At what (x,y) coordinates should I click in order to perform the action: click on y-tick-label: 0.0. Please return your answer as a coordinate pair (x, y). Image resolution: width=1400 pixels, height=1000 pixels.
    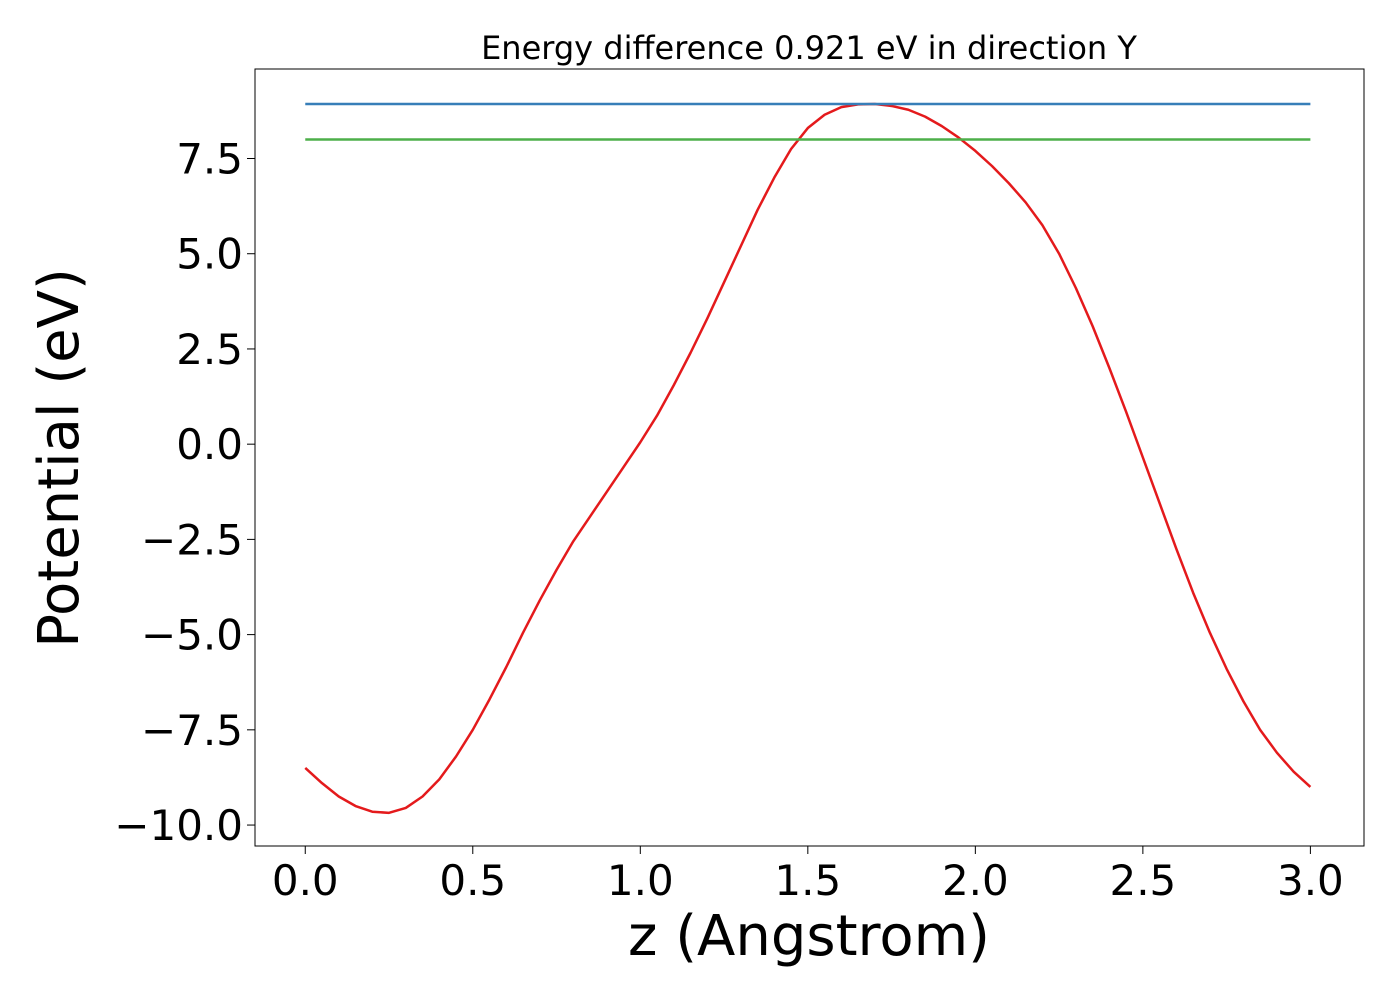
    Looking at the image, I should click on (209, 444).